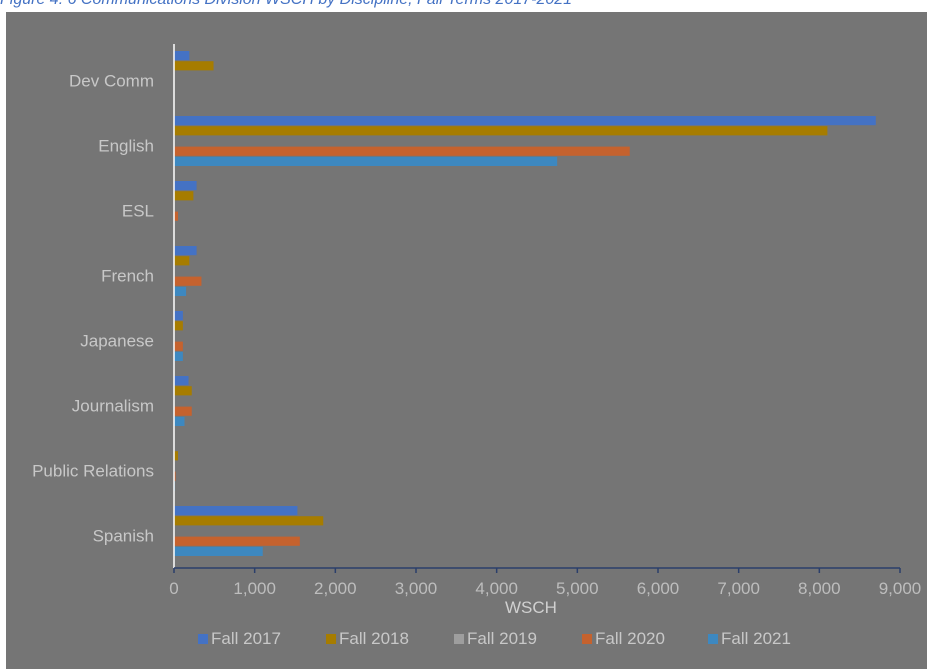 The image size is (931, 671). Describe the element at coordinates (738, 588) in the screenshot. I see `x-tick-label: 7,000` at that location.